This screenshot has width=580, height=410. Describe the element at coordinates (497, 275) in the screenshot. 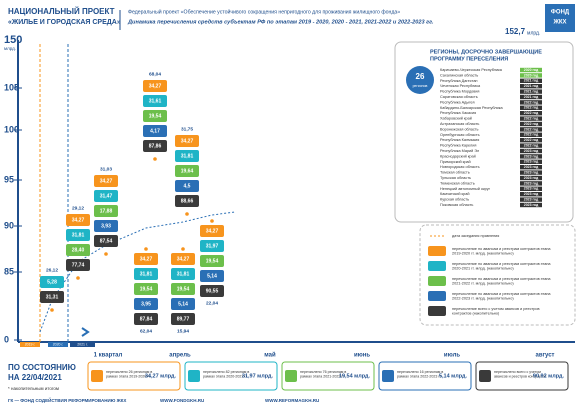

I see `legend-panel` at that location.